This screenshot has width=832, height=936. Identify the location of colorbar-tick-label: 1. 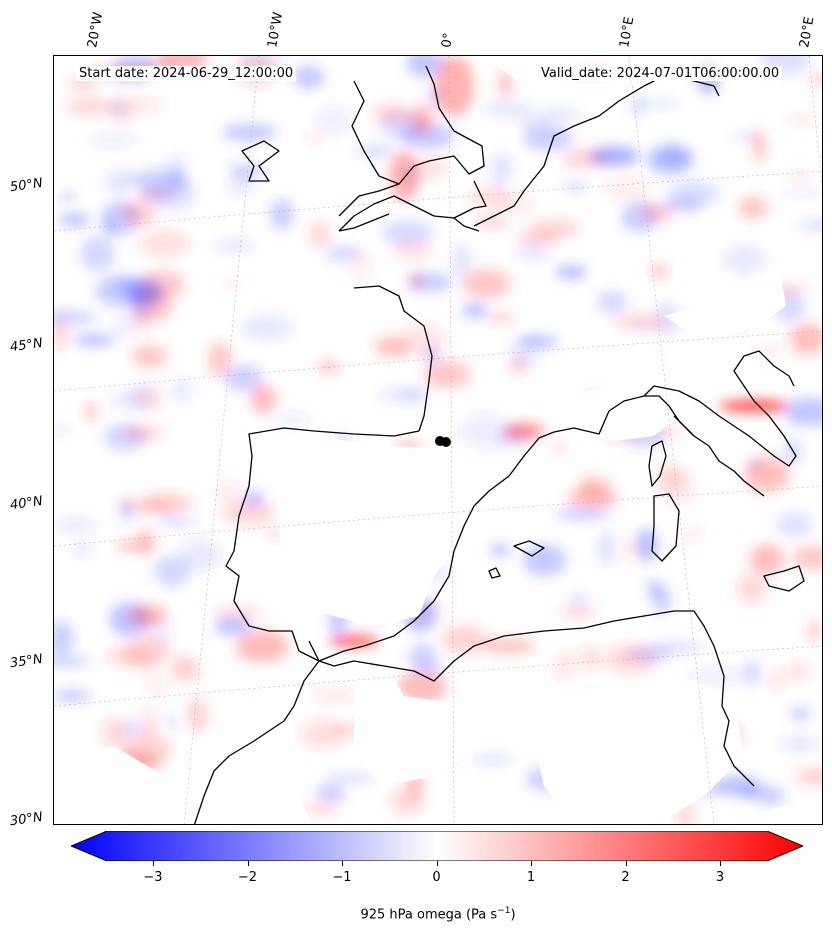
(531, 877).